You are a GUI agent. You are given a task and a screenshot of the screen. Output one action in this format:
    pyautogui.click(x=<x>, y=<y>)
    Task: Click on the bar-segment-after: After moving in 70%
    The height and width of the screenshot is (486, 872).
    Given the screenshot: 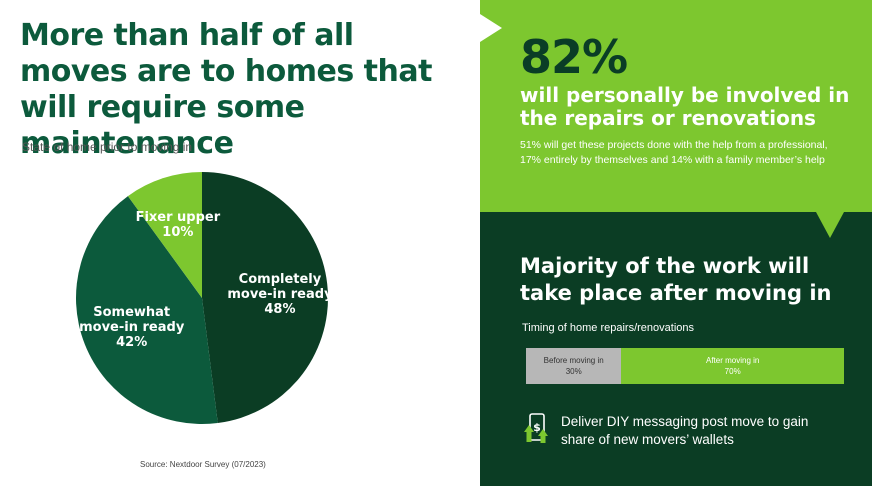 What is the action you would take?
    pyautogui.click(x=732, y=366)
    